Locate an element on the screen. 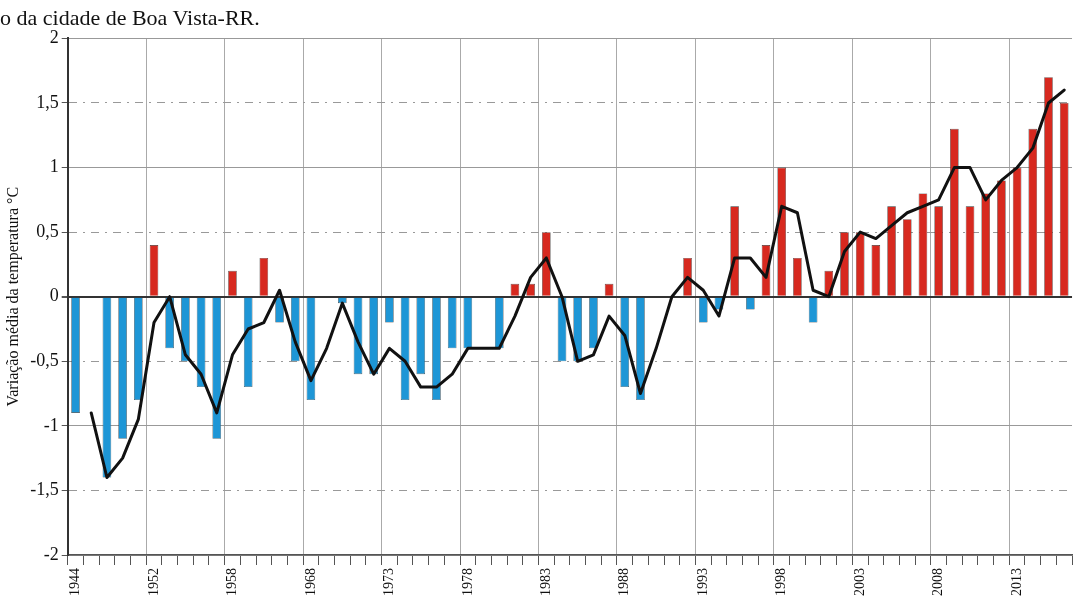 Image resolution: width=1084 pixels, height=599 pixels. chart-title: o da cidade de Boa Vista-RR. is located at coordinates (130, 17).